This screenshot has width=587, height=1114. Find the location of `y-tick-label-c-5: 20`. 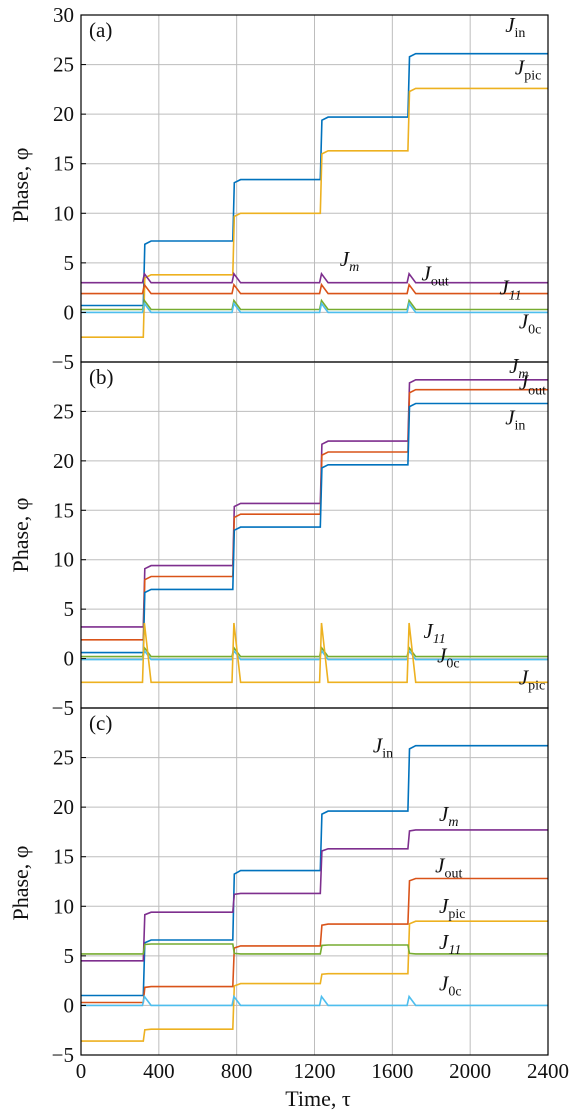

y-tick-label-c-5: 20 is located at coordinates (63, 807).